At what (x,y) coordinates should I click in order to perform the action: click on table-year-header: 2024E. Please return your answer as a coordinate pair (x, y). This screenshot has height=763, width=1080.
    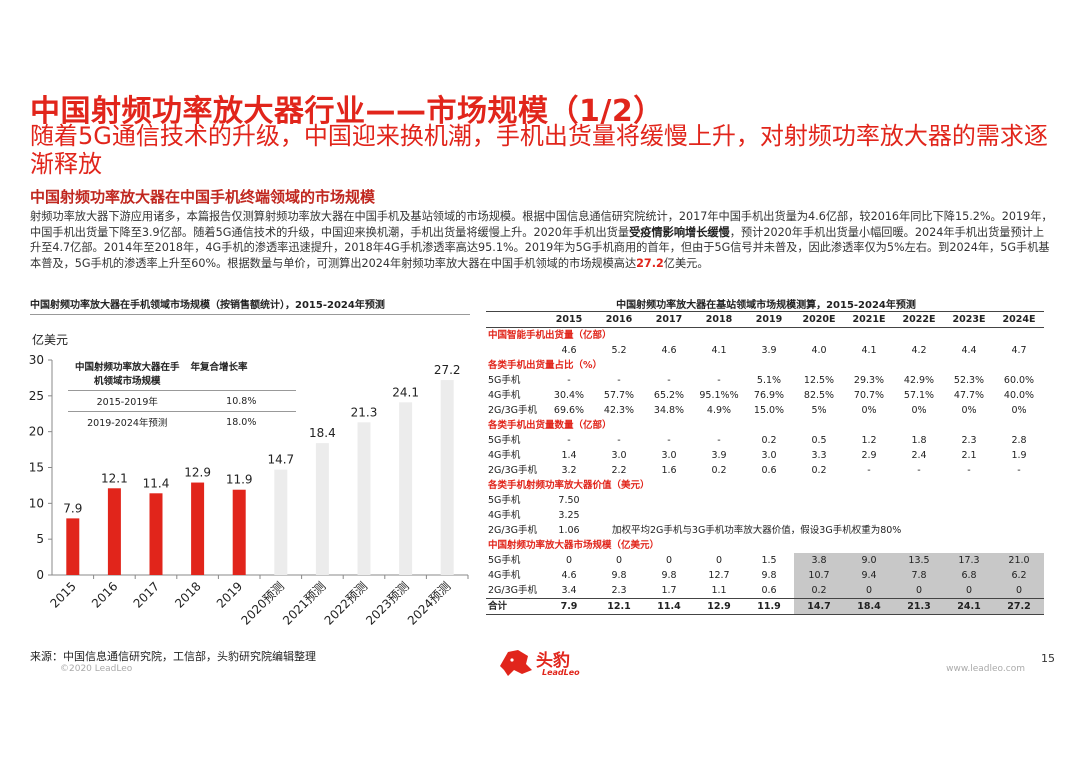
    Looking at the image, I should click on (1019, 319).